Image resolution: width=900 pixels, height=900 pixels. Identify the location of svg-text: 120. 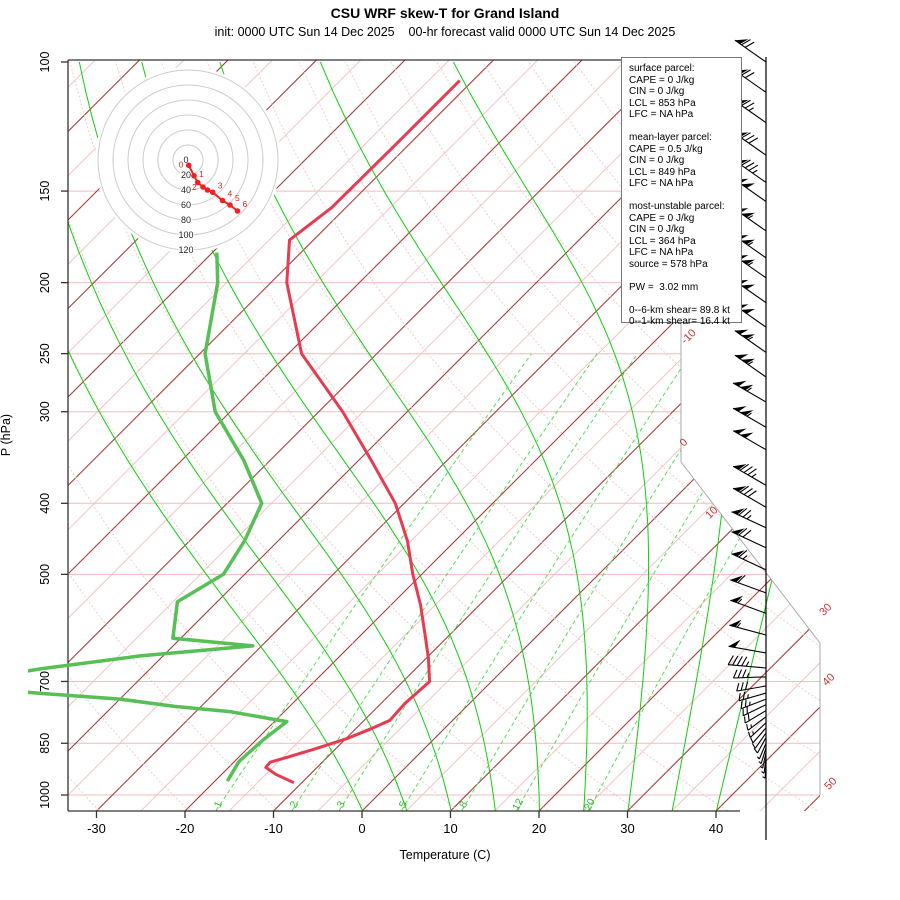
(185, 250).